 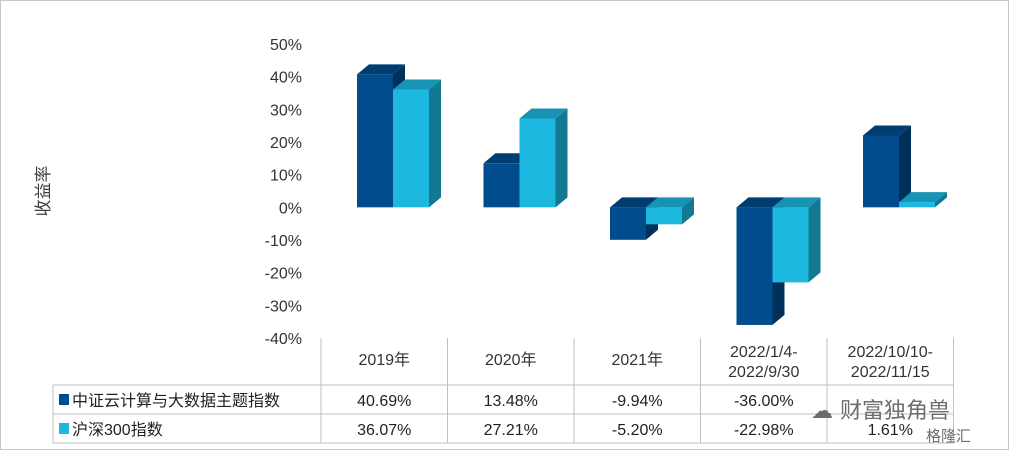 I want to click on data-cell: -36.00%, so click(x=764, y=401).